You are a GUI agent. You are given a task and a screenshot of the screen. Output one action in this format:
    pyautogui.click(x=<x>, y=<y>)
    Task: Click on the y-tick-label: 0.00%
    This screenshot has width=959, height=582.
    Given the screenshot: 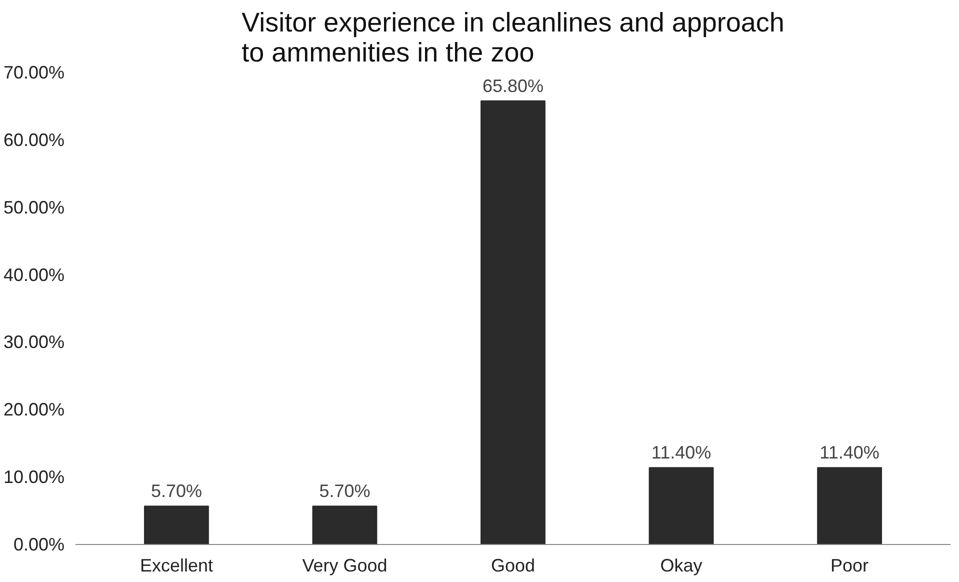 What is the action you would take?
    pyautogui.click(x=39, y=544)
    